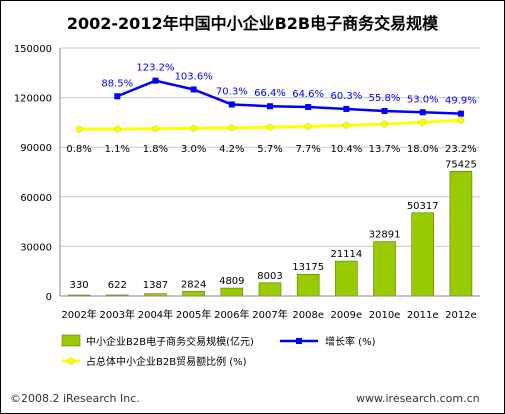  I want to click on growth-value-label: 55.8%, so click(385, 98).